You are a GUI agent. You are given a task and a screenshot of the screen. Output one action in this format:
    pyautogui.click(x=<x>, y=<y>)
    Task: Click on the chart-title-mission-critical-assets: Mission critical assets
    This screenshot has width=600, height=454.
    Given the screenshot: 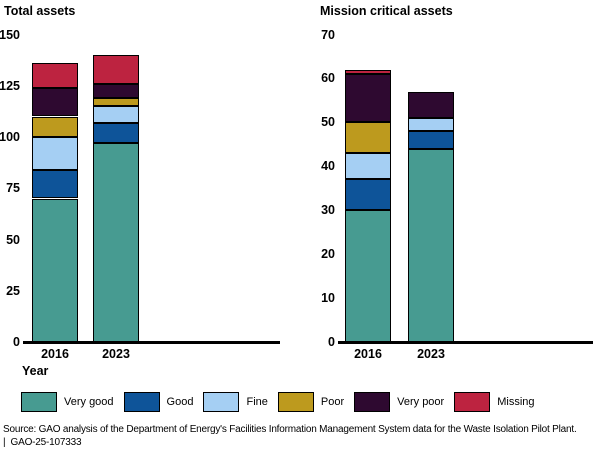 What is the action you would take?
    pyautogui.click(x=386, y=11)
    